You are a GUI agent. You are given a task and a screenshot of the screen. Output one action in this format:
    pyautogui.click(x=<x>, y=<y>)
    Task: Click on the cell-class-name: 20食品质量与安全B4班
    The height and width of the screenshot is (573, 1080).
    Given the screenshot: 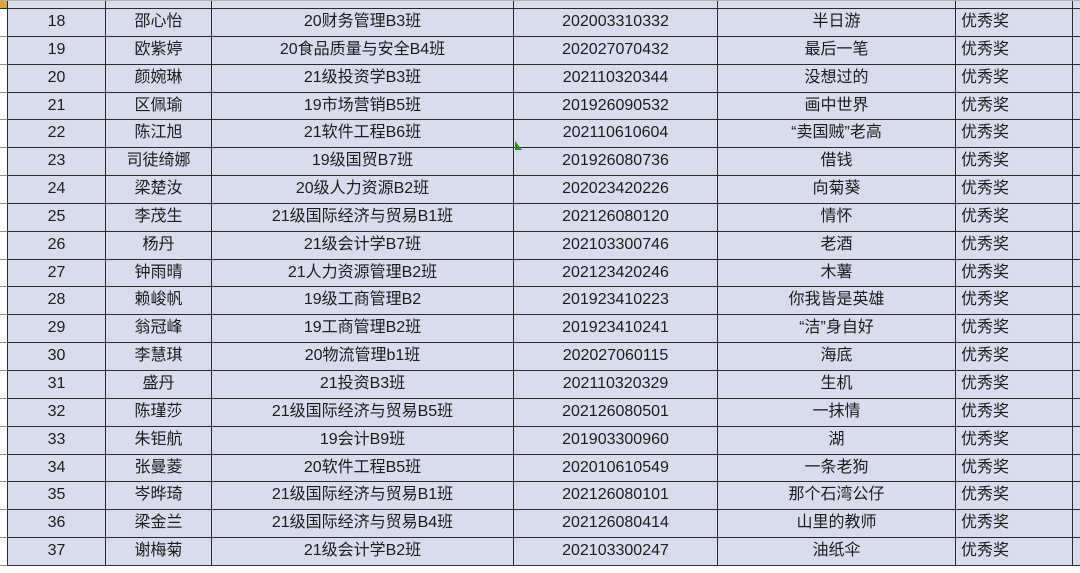 What is the action you would take?
    pyautogui.click(x=363, y=50)
    